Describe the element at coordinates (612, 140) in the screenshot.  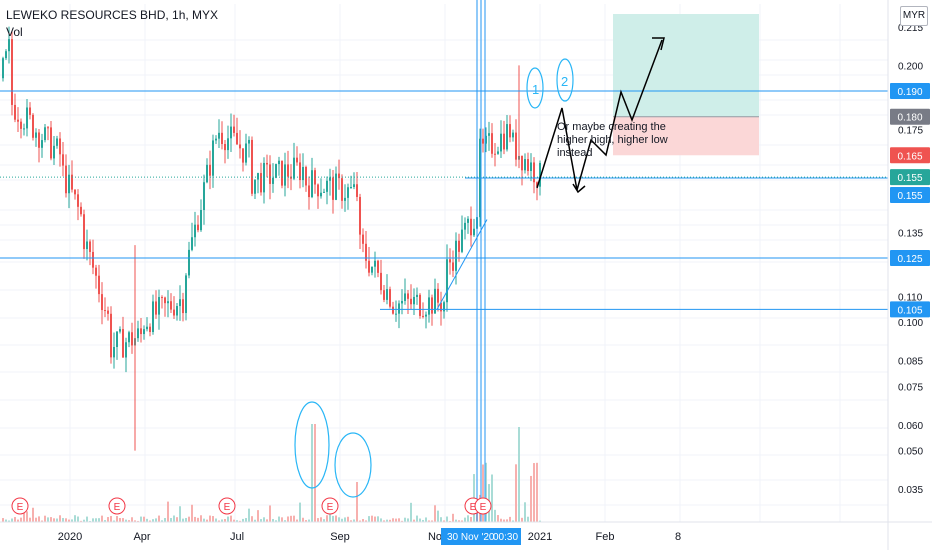
I see `annotation-text: higher high, higher low` at that location.